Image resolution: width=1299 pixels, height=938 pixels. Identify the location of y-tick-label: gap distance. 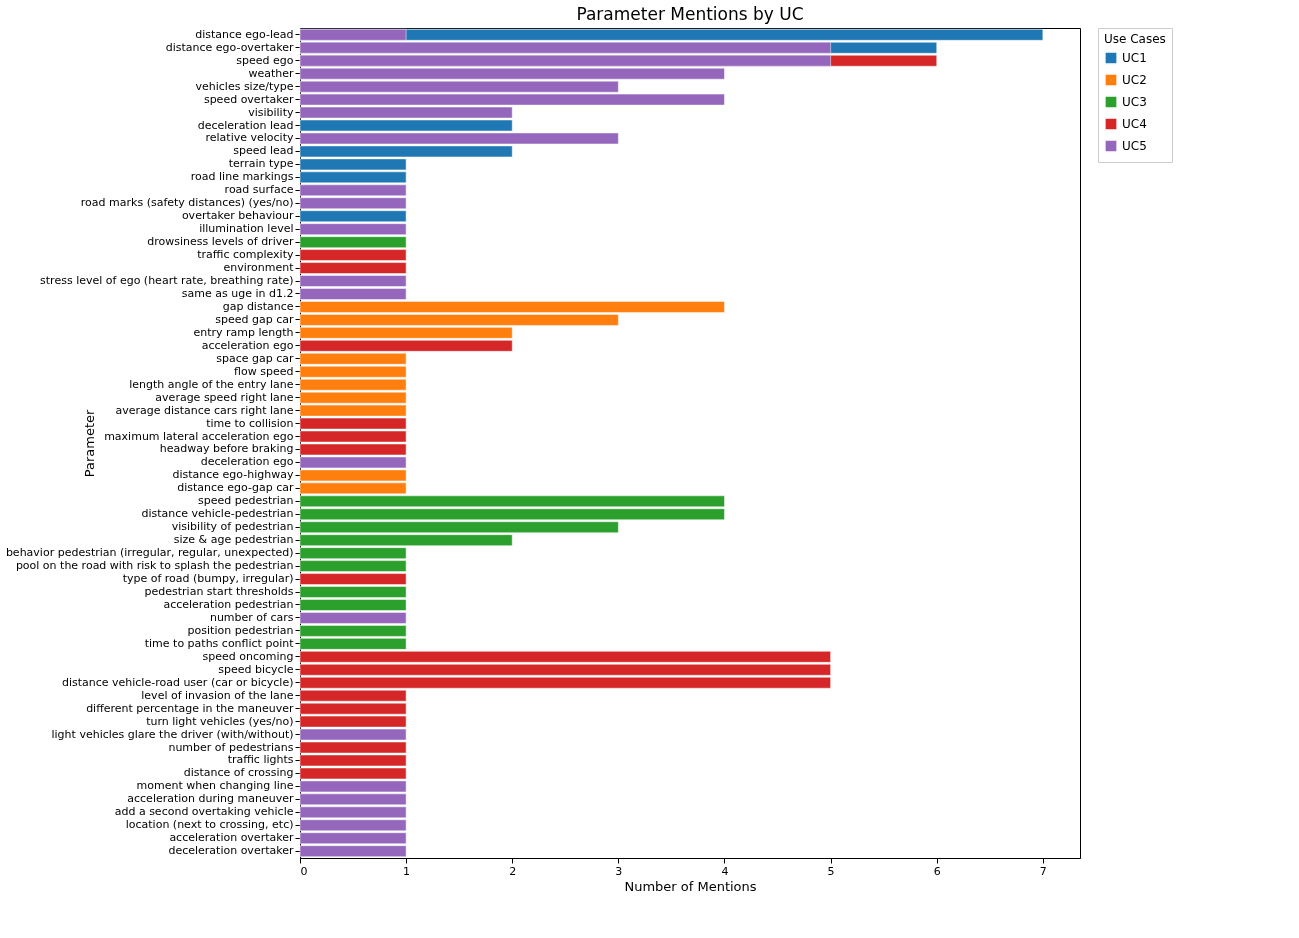
(258, 306).